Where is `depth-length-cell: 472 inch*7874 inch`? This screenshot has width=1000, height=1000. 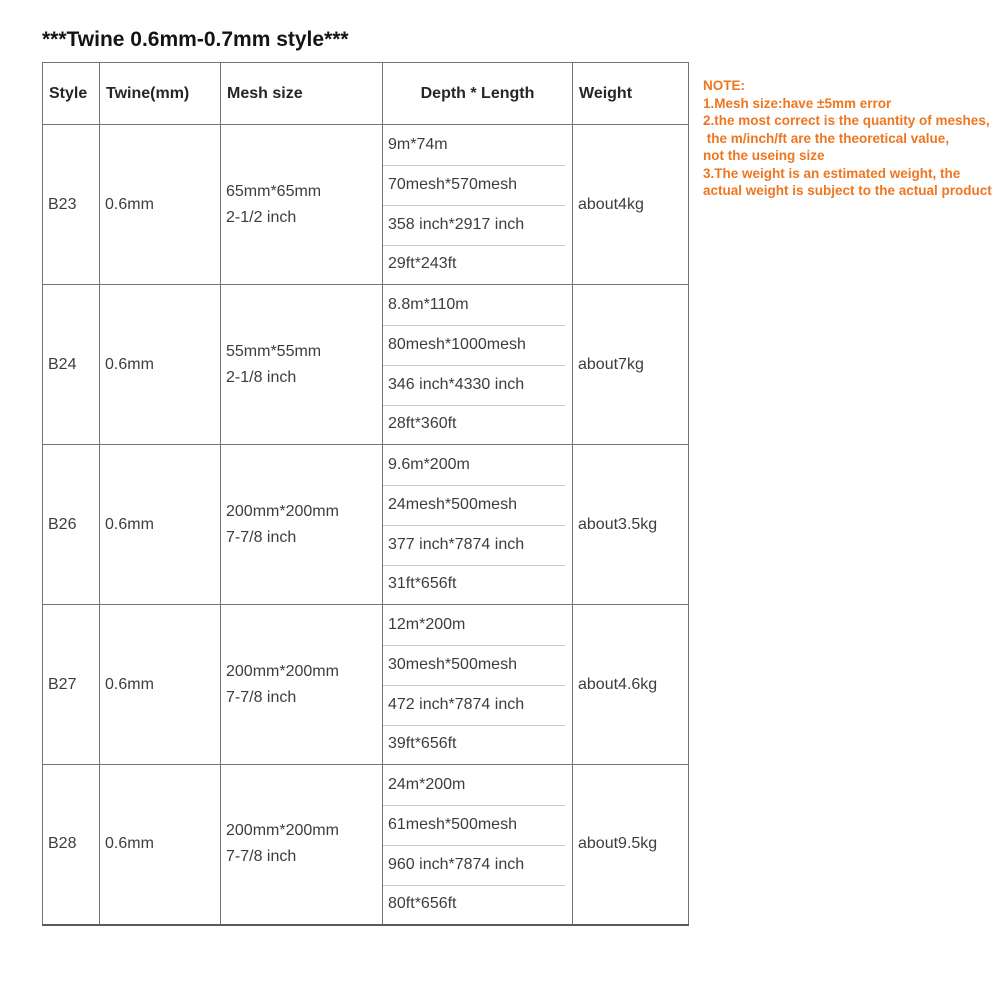
depth-length-cell: 472 inch*7874 inch is located at coordinates (477, 704).